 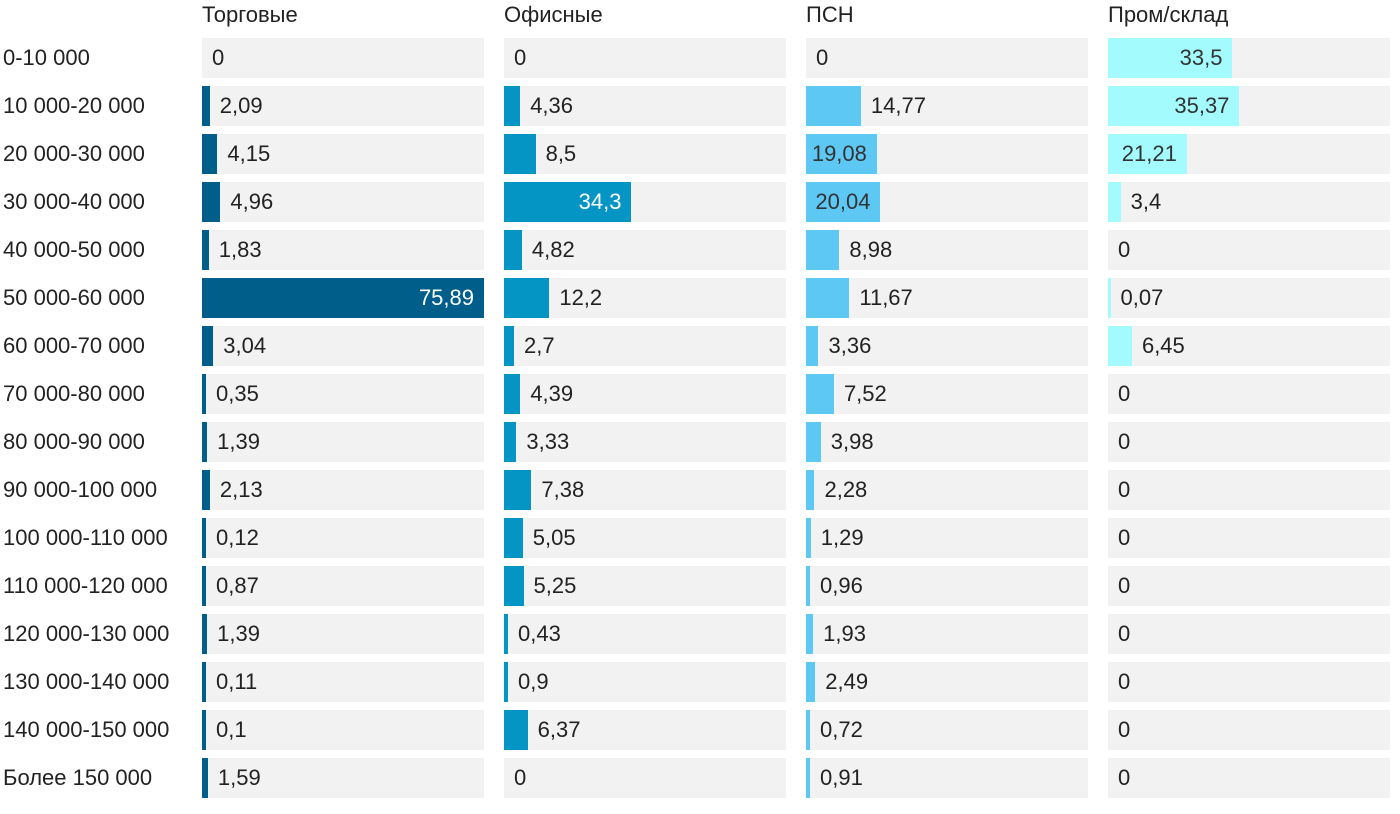 What do you see at coordinates (245, 345) in the screenshot?
I see `data-label: 3,04` at bounding box center [245, 345].